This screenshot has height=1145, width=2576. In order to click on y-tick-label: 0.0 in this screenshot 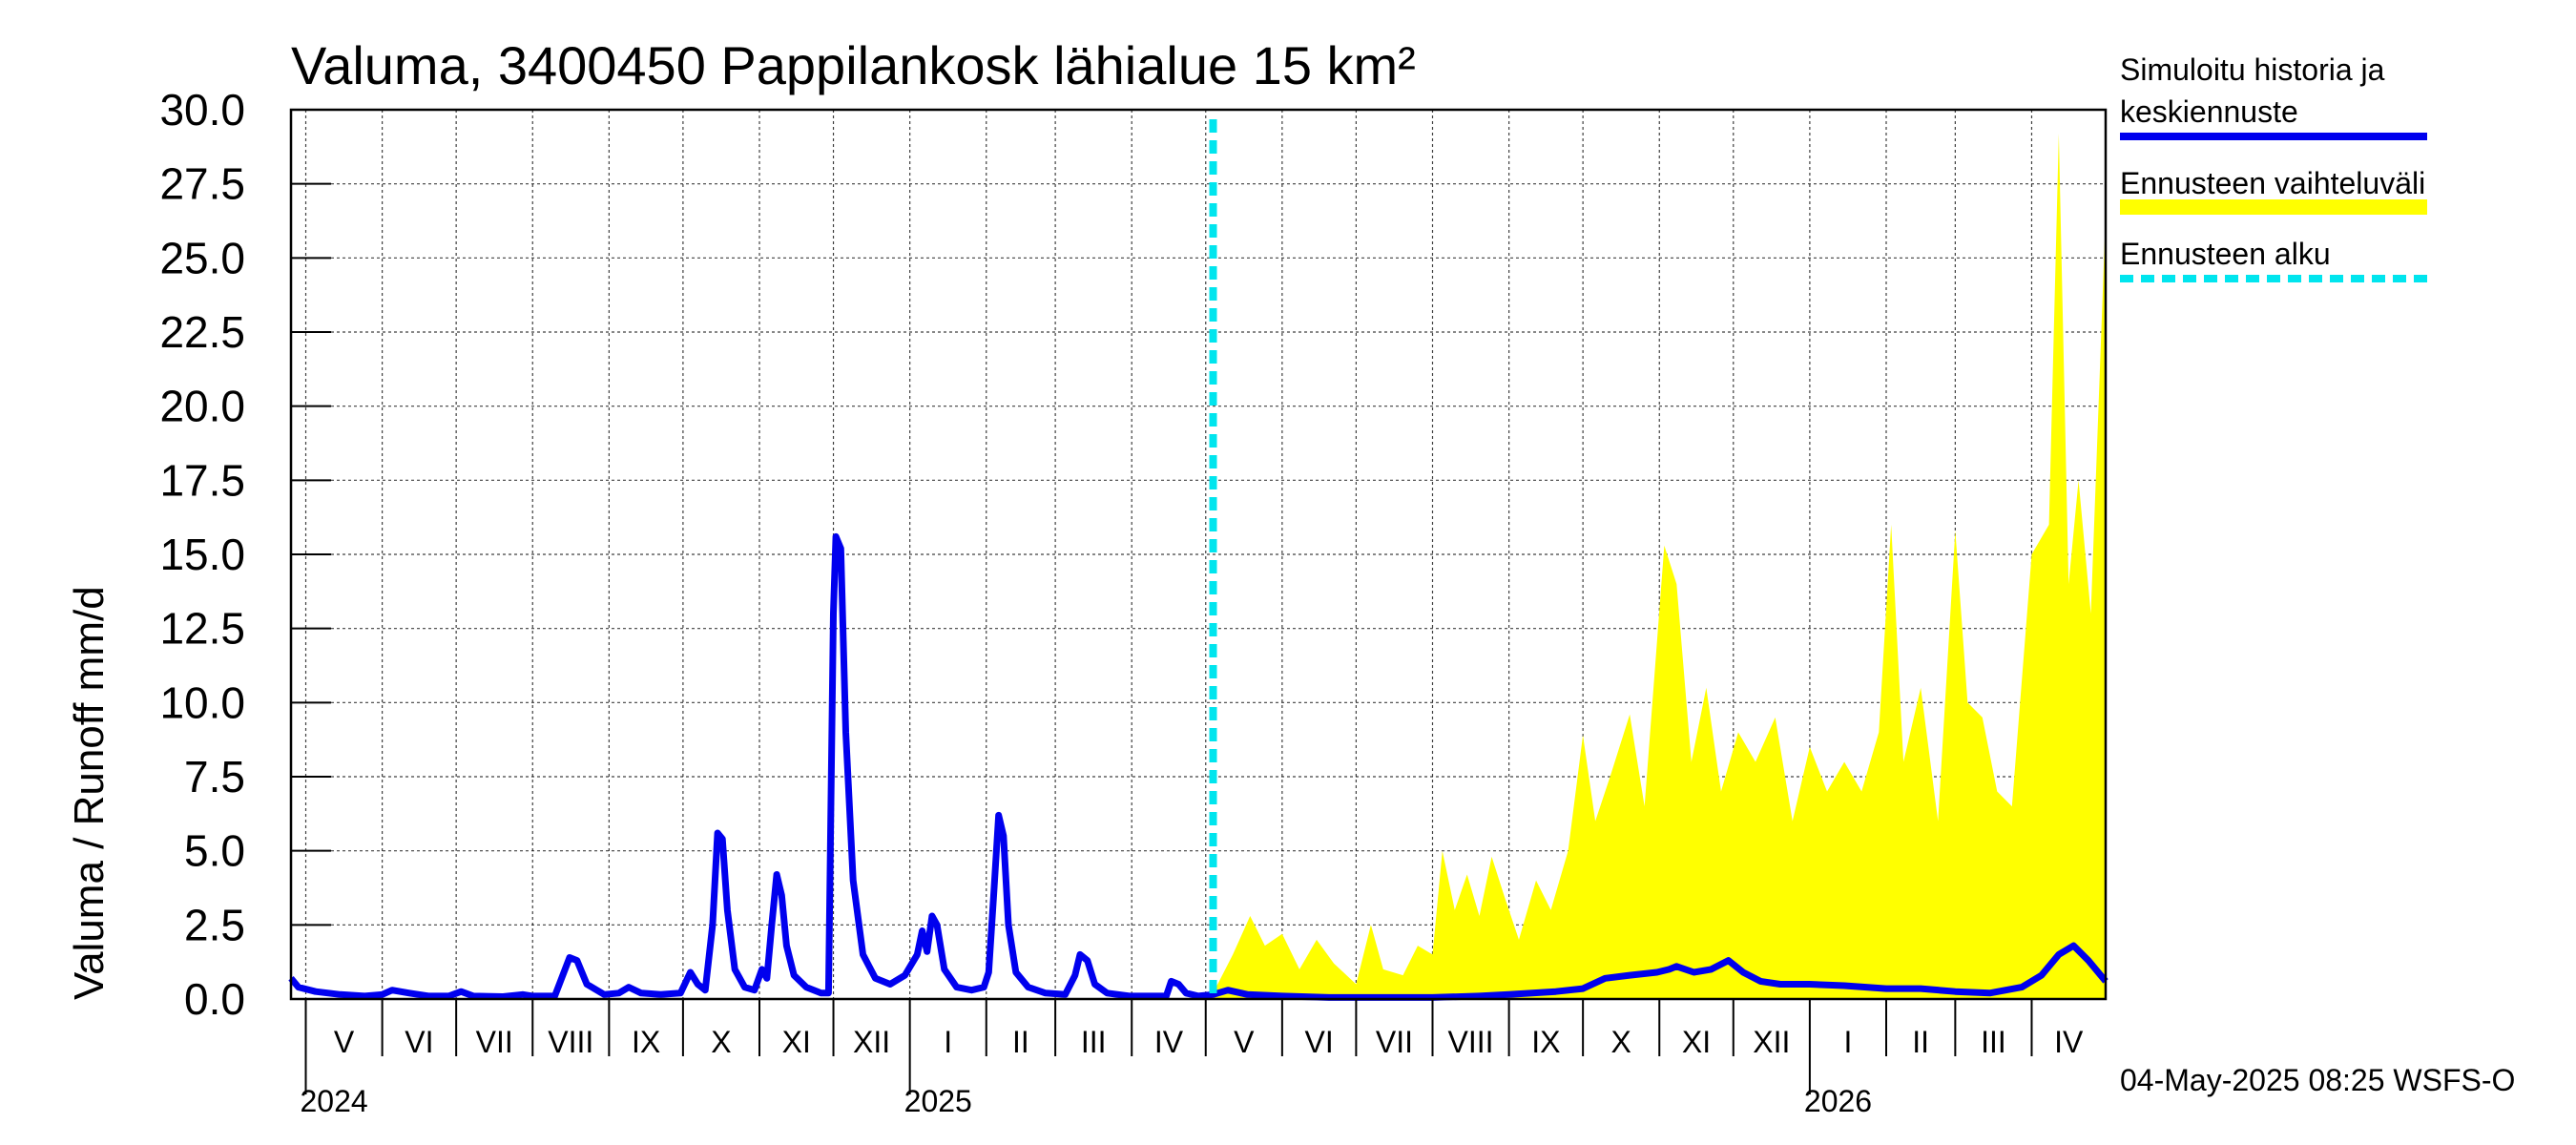, I will do `click(214, 999)`.